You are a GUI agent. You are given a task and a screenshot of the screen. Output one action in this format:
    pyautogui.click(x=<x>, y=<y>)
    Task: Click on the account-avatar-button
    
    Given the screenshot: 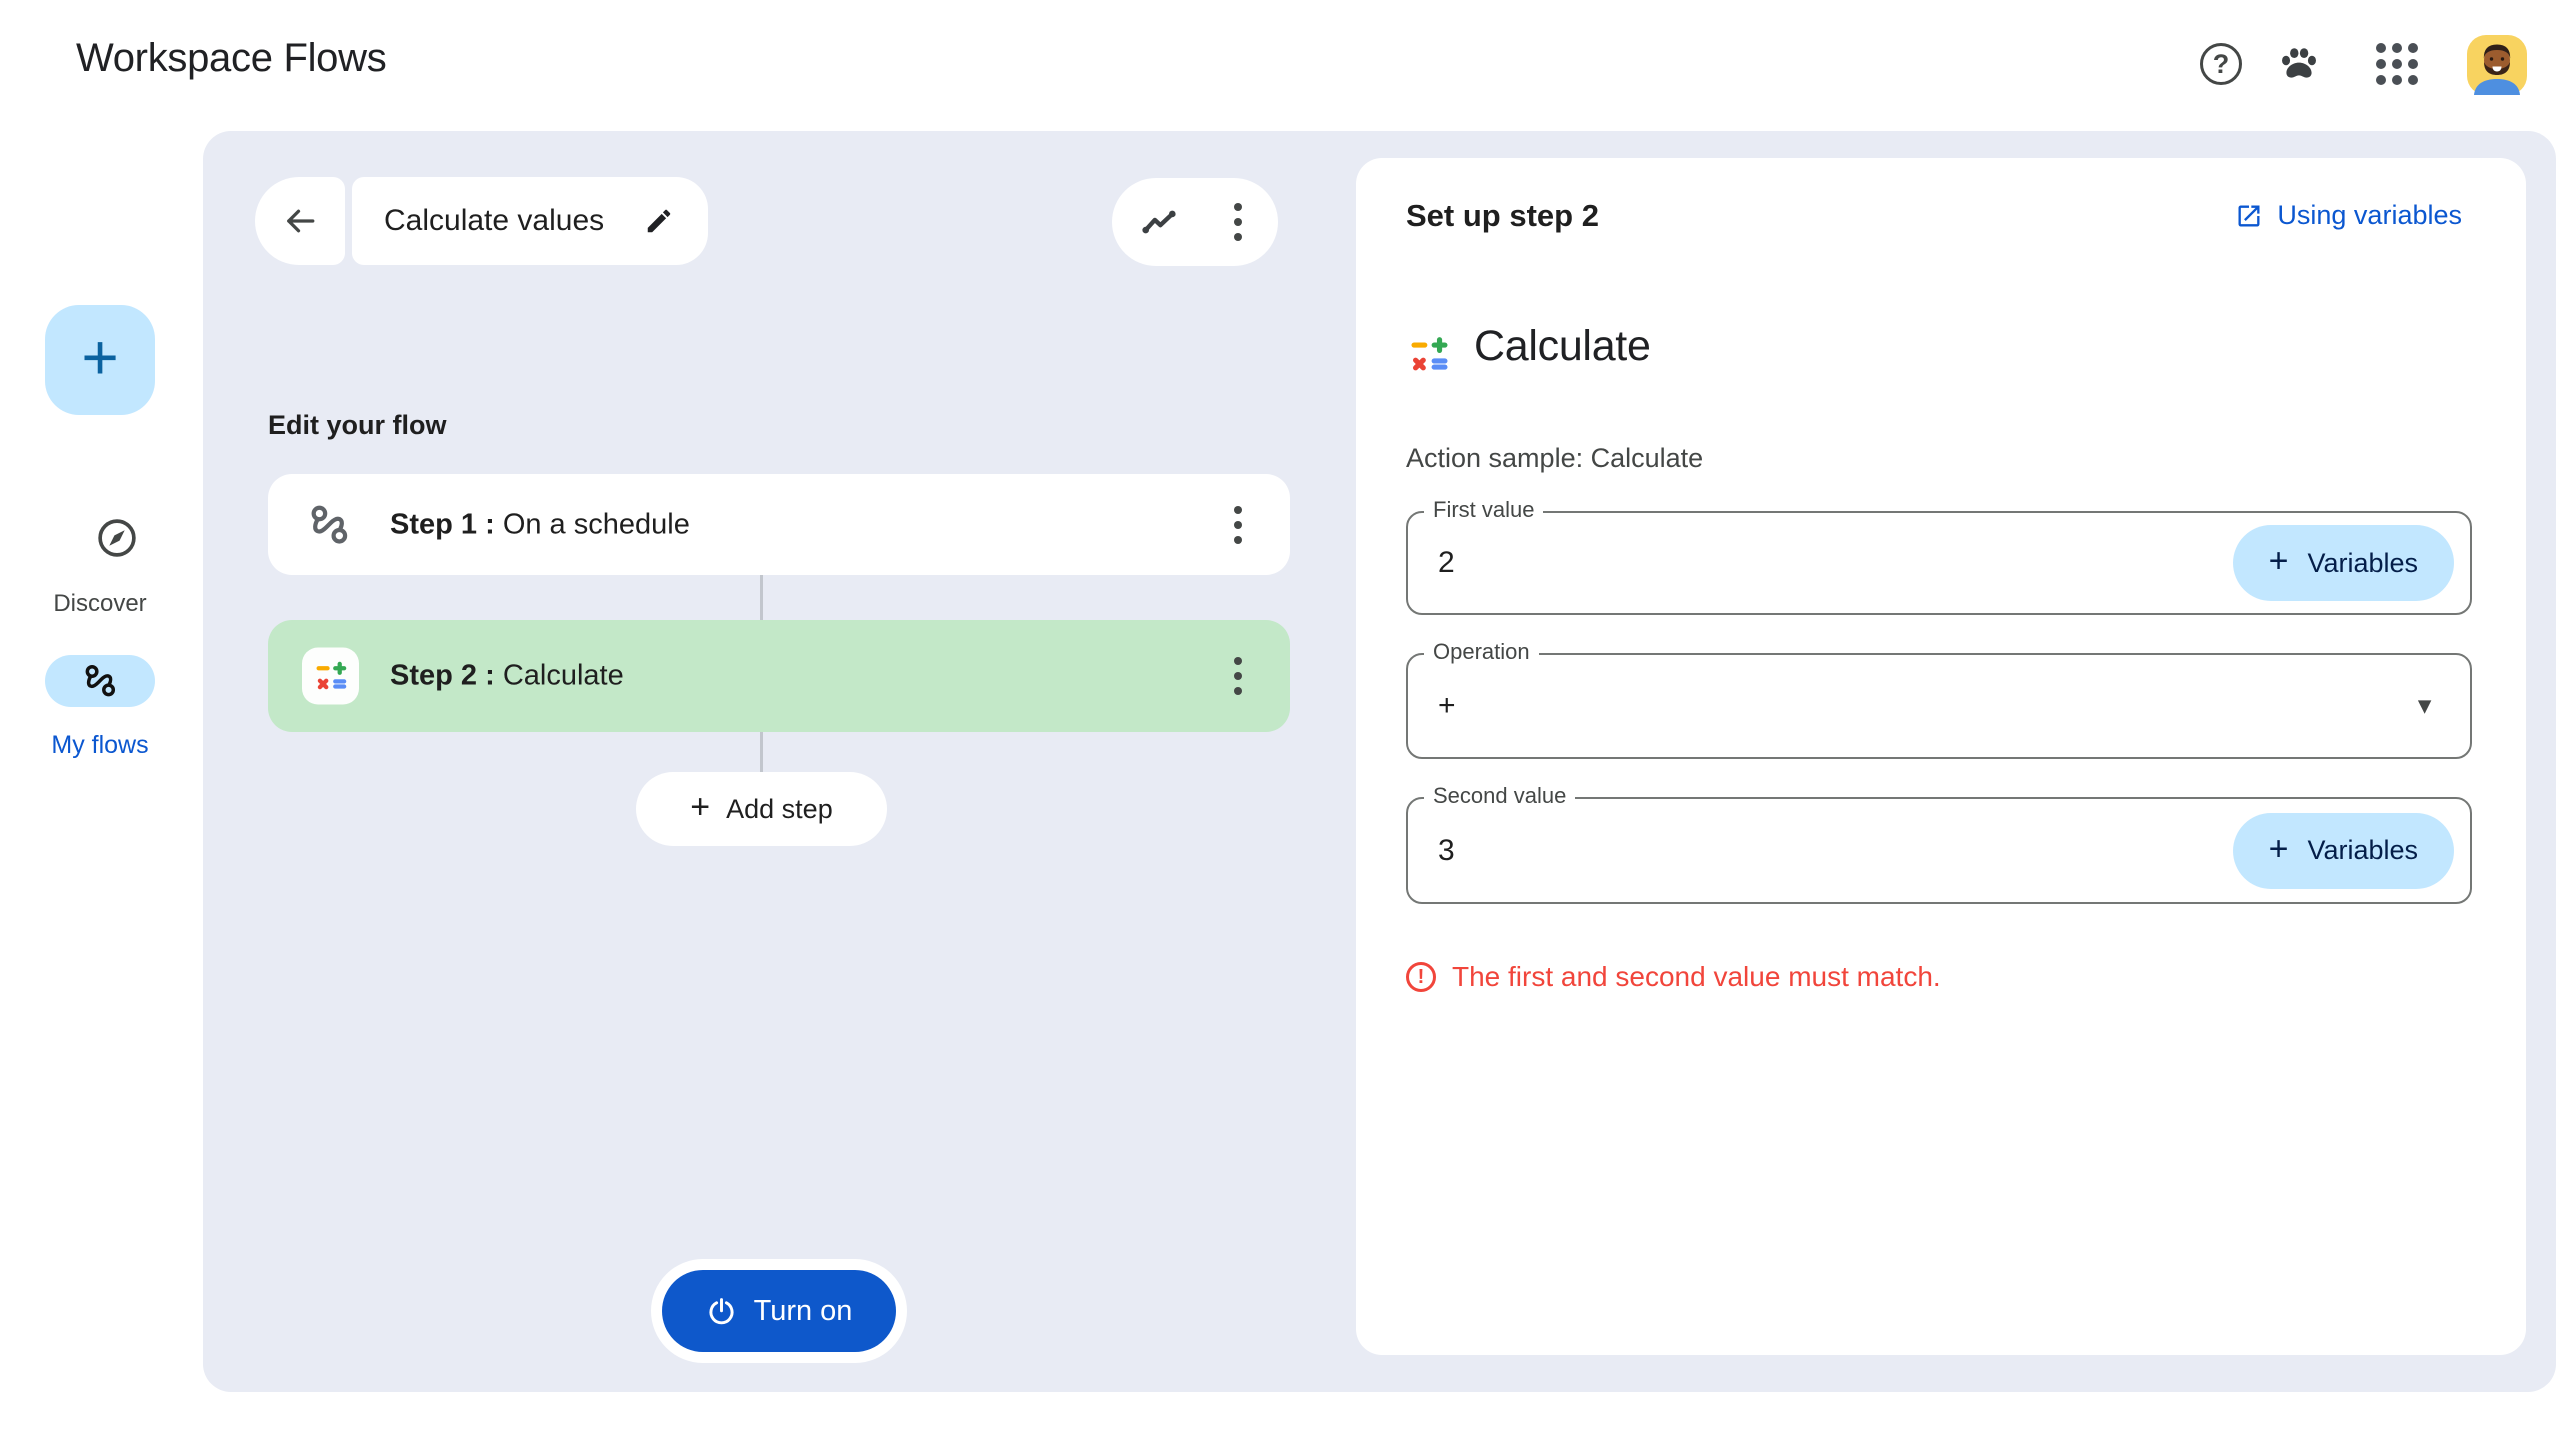 What is the action you would take?
    pyautogui.click(x=2497, y=65)
    